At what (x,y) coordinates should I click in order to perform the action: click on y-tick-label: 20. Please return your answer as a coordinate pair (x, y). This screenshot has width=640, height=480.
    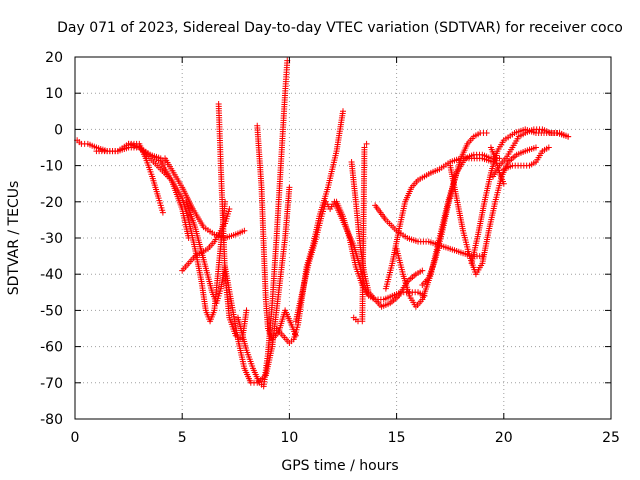
    Looking at the image, I should click on (54, 58).